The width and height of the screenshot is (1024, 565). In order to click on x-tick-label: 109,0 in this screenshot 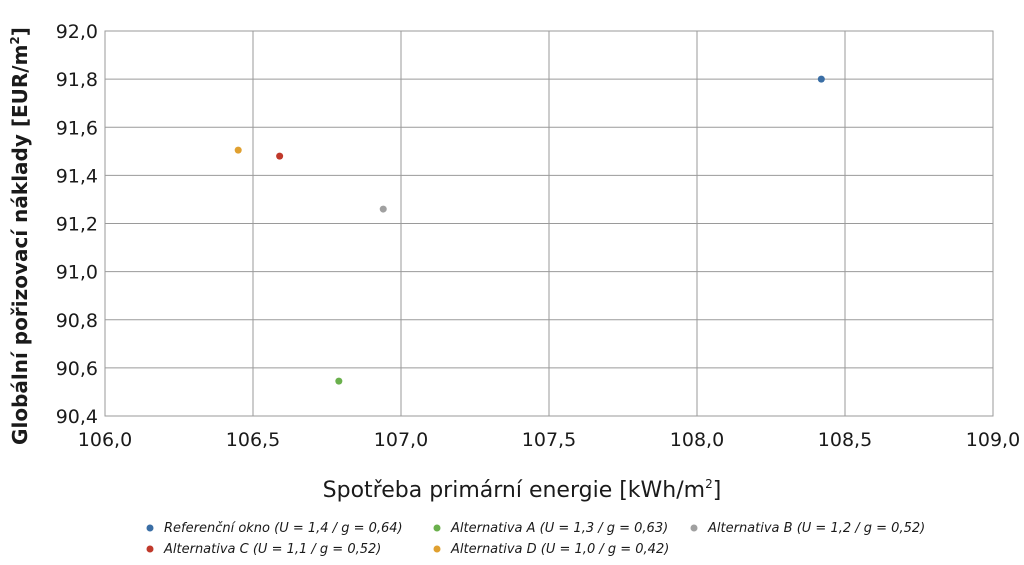, I will do `click(993, 440)`.